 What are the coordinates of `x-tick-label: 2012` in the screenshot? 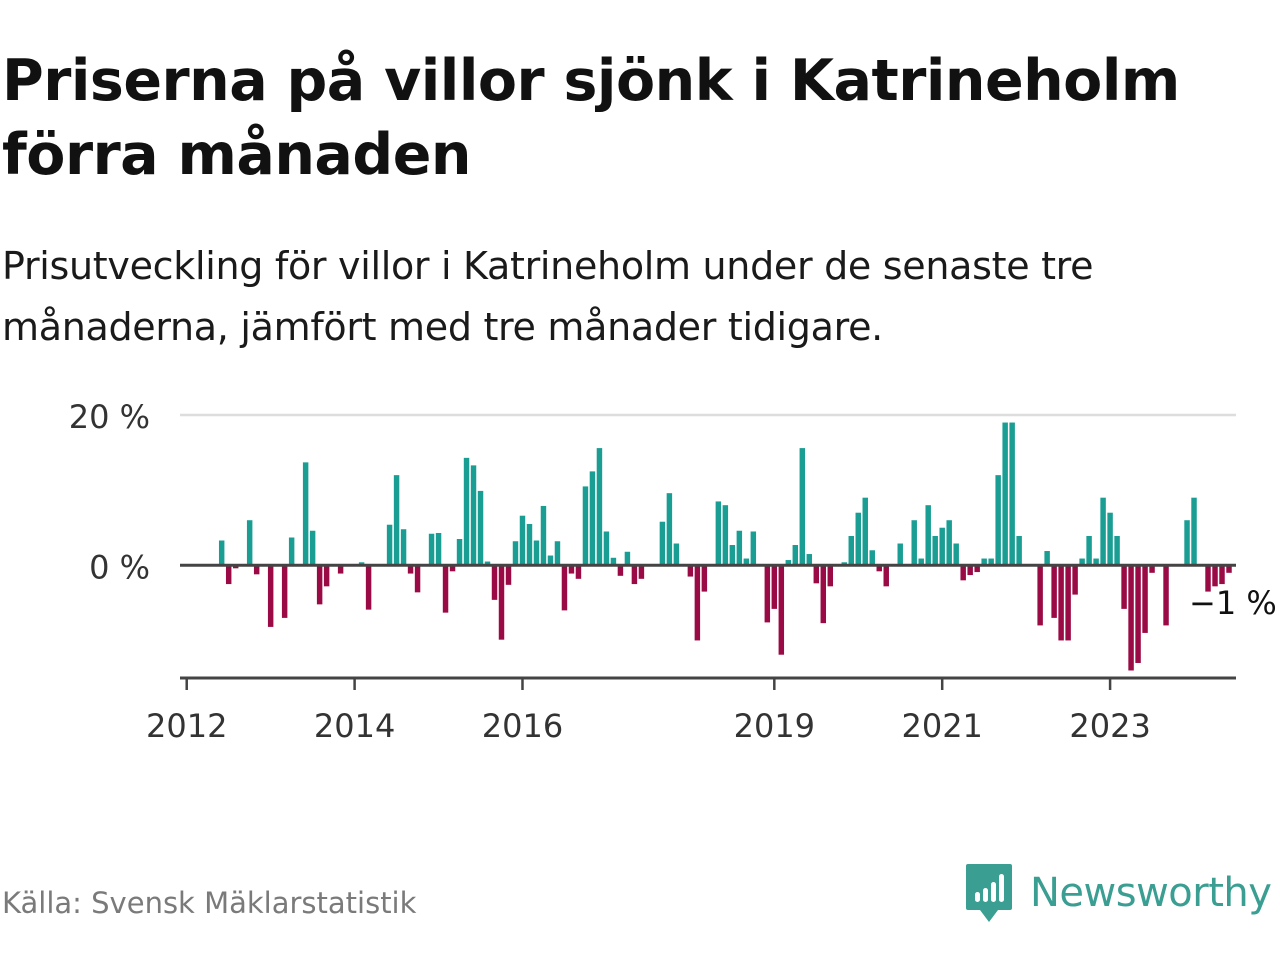 It's located at (186, 726).